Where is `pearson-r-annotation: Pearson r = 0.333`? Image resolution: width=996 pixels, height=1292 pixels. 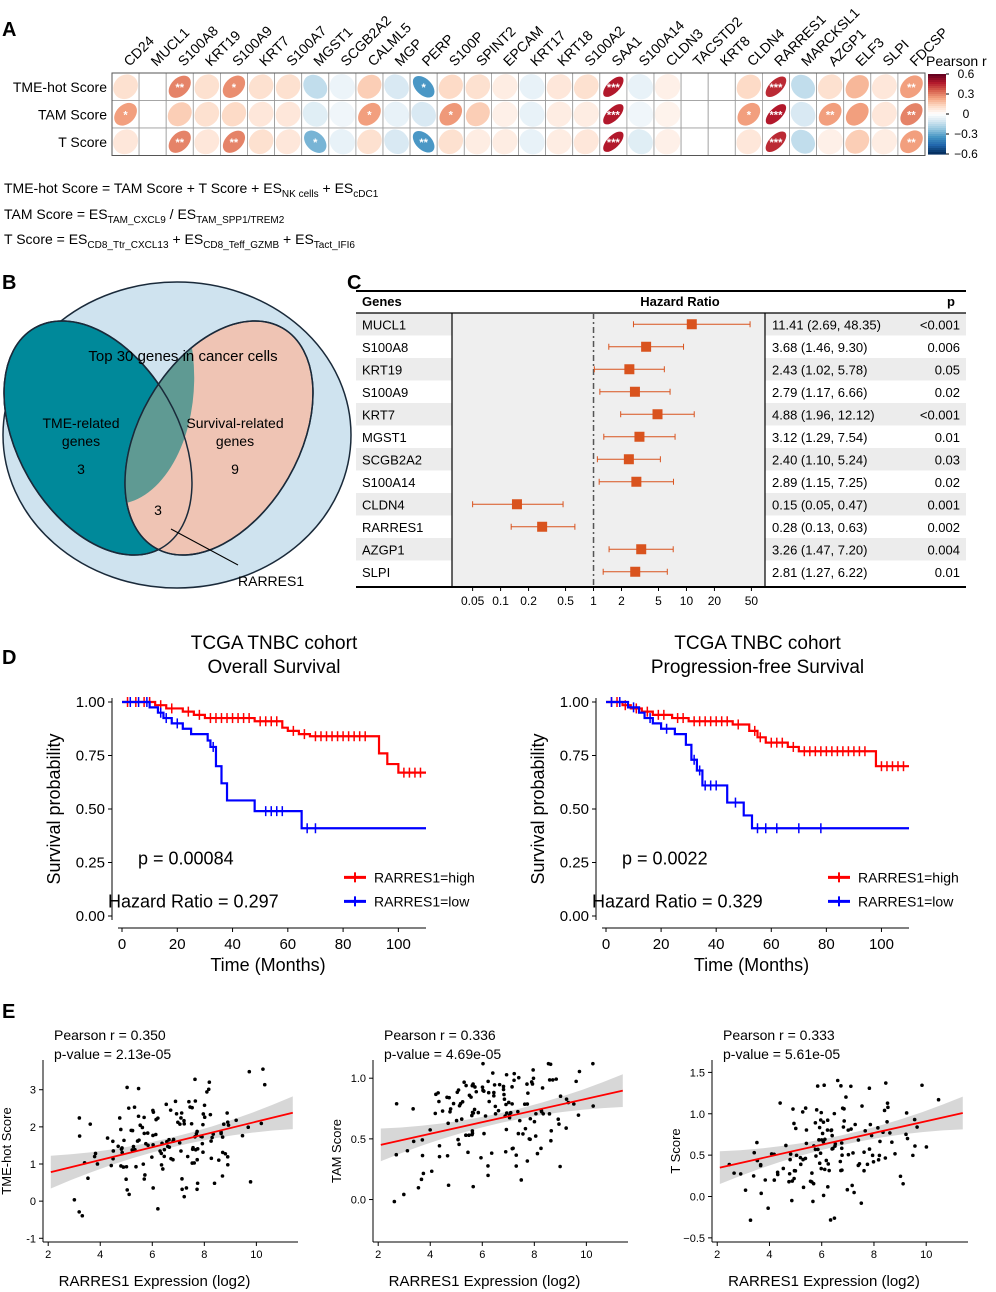 pearson-r-annotation: Pearson r = 0.333 is located at coordinates (779, 1035).